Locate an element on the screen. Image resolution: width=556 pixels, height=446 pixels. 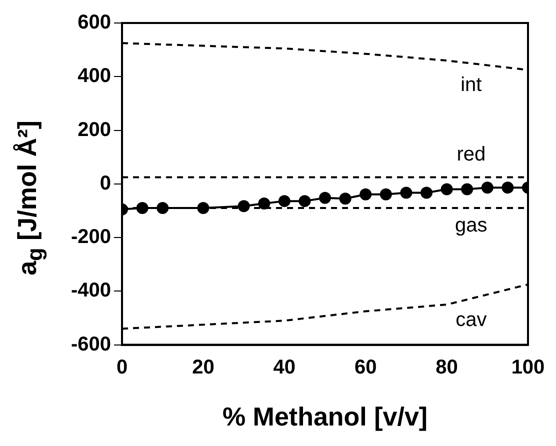
series-label: cav is located at coordinates (471, 320).